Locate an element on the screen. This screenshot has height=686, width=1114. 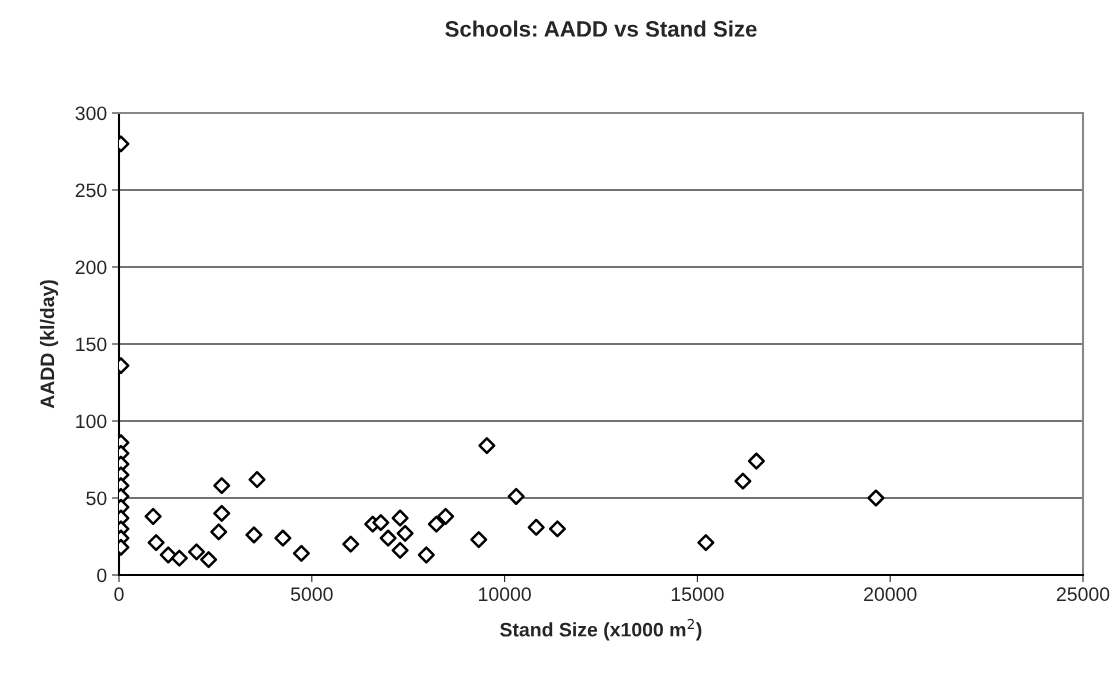
y-tick-label: 150 is located at coordinates (91, 344).